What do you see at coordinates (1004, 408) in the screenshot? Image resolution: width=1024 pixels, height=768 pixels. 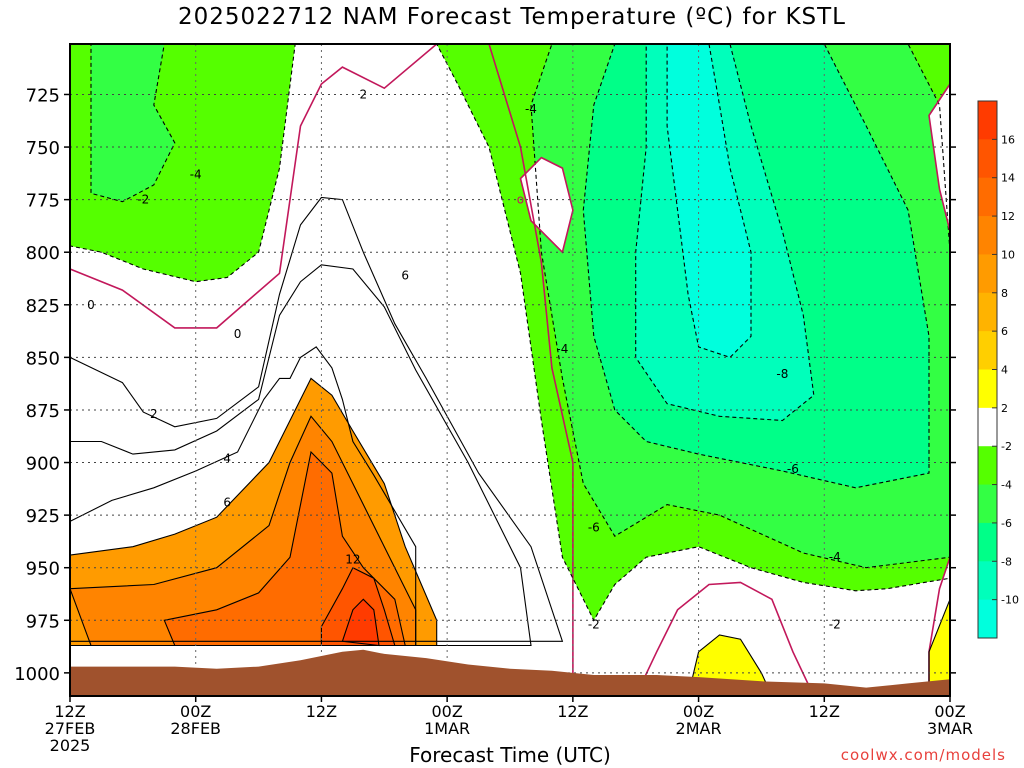 I see `colorbar-label-2: 2` at bounding box center [1004, 408].